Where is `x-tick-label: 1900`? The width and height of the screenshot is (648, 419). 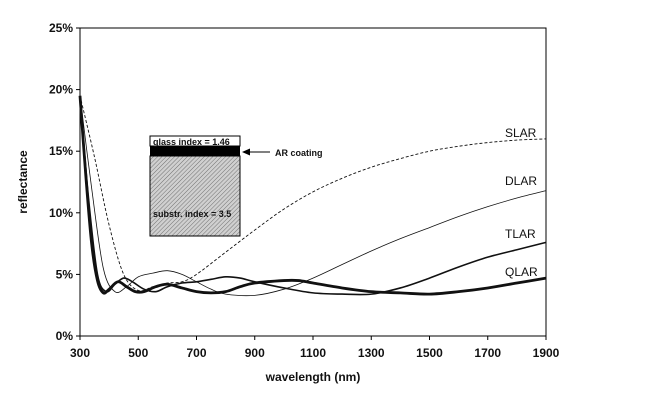 x-tick-label: 1900 is located at coordinates (546, 353).